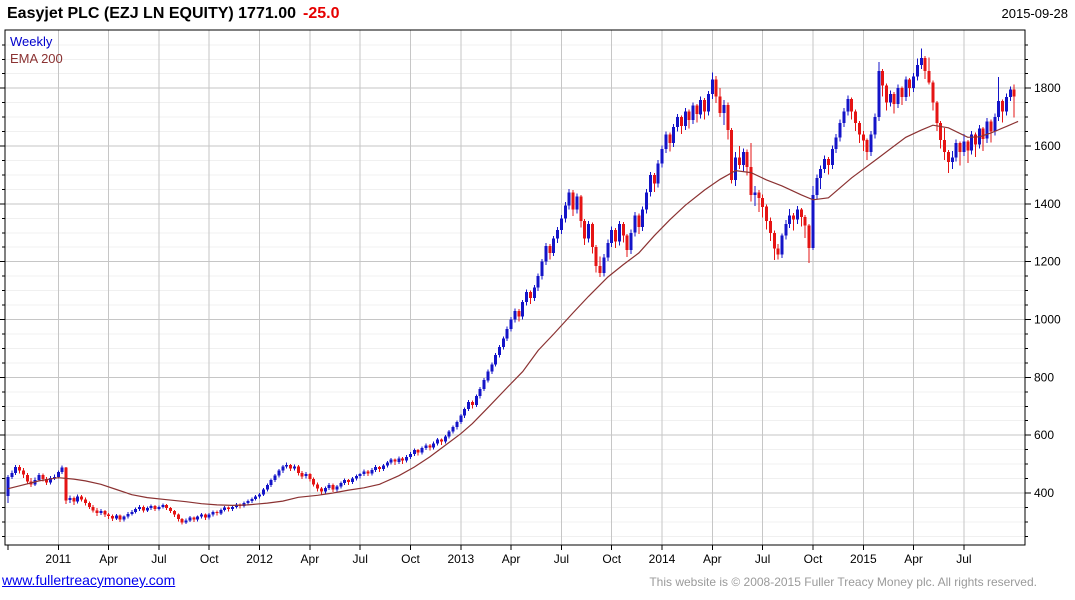 The image size is (1075, 600). Describe the element at coordinates (1047, 320) in the screenshot. I see `y-axis-label: 1000` at that location.